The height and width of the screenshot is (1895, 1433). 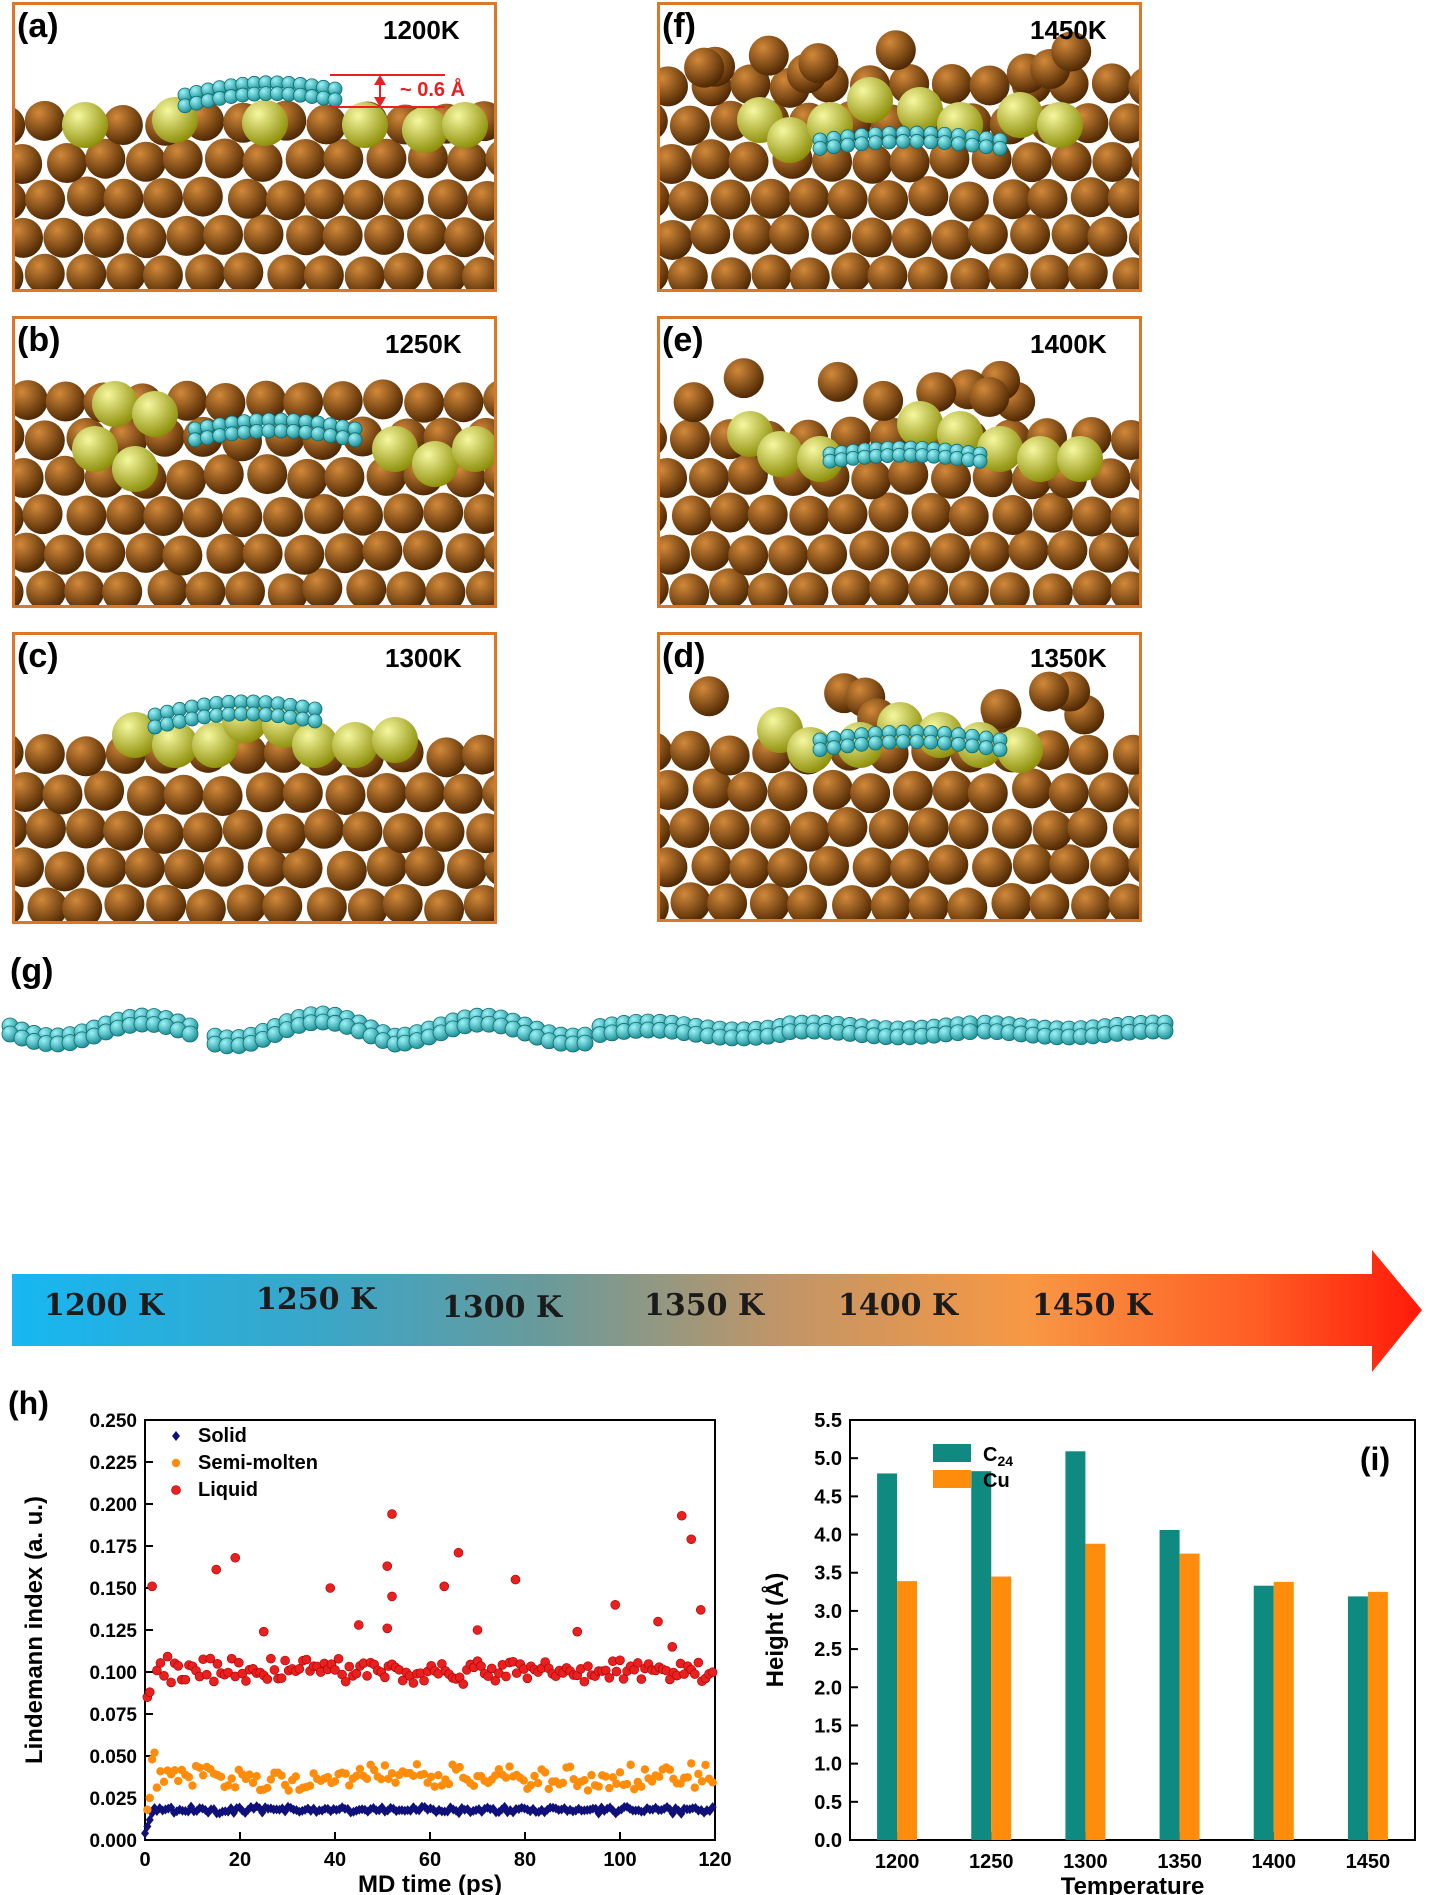 I want to click on x-tick-label: 80, so click(x=525, y=1860).